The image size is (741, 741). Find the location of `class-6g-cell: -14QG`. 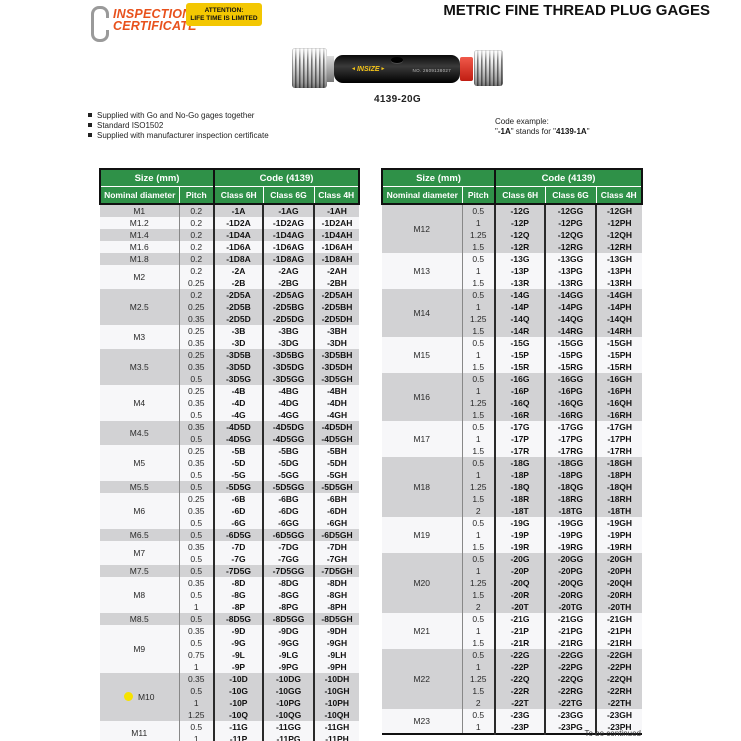

class-6g-cell: -14QG is located at coordinates (571, 319).